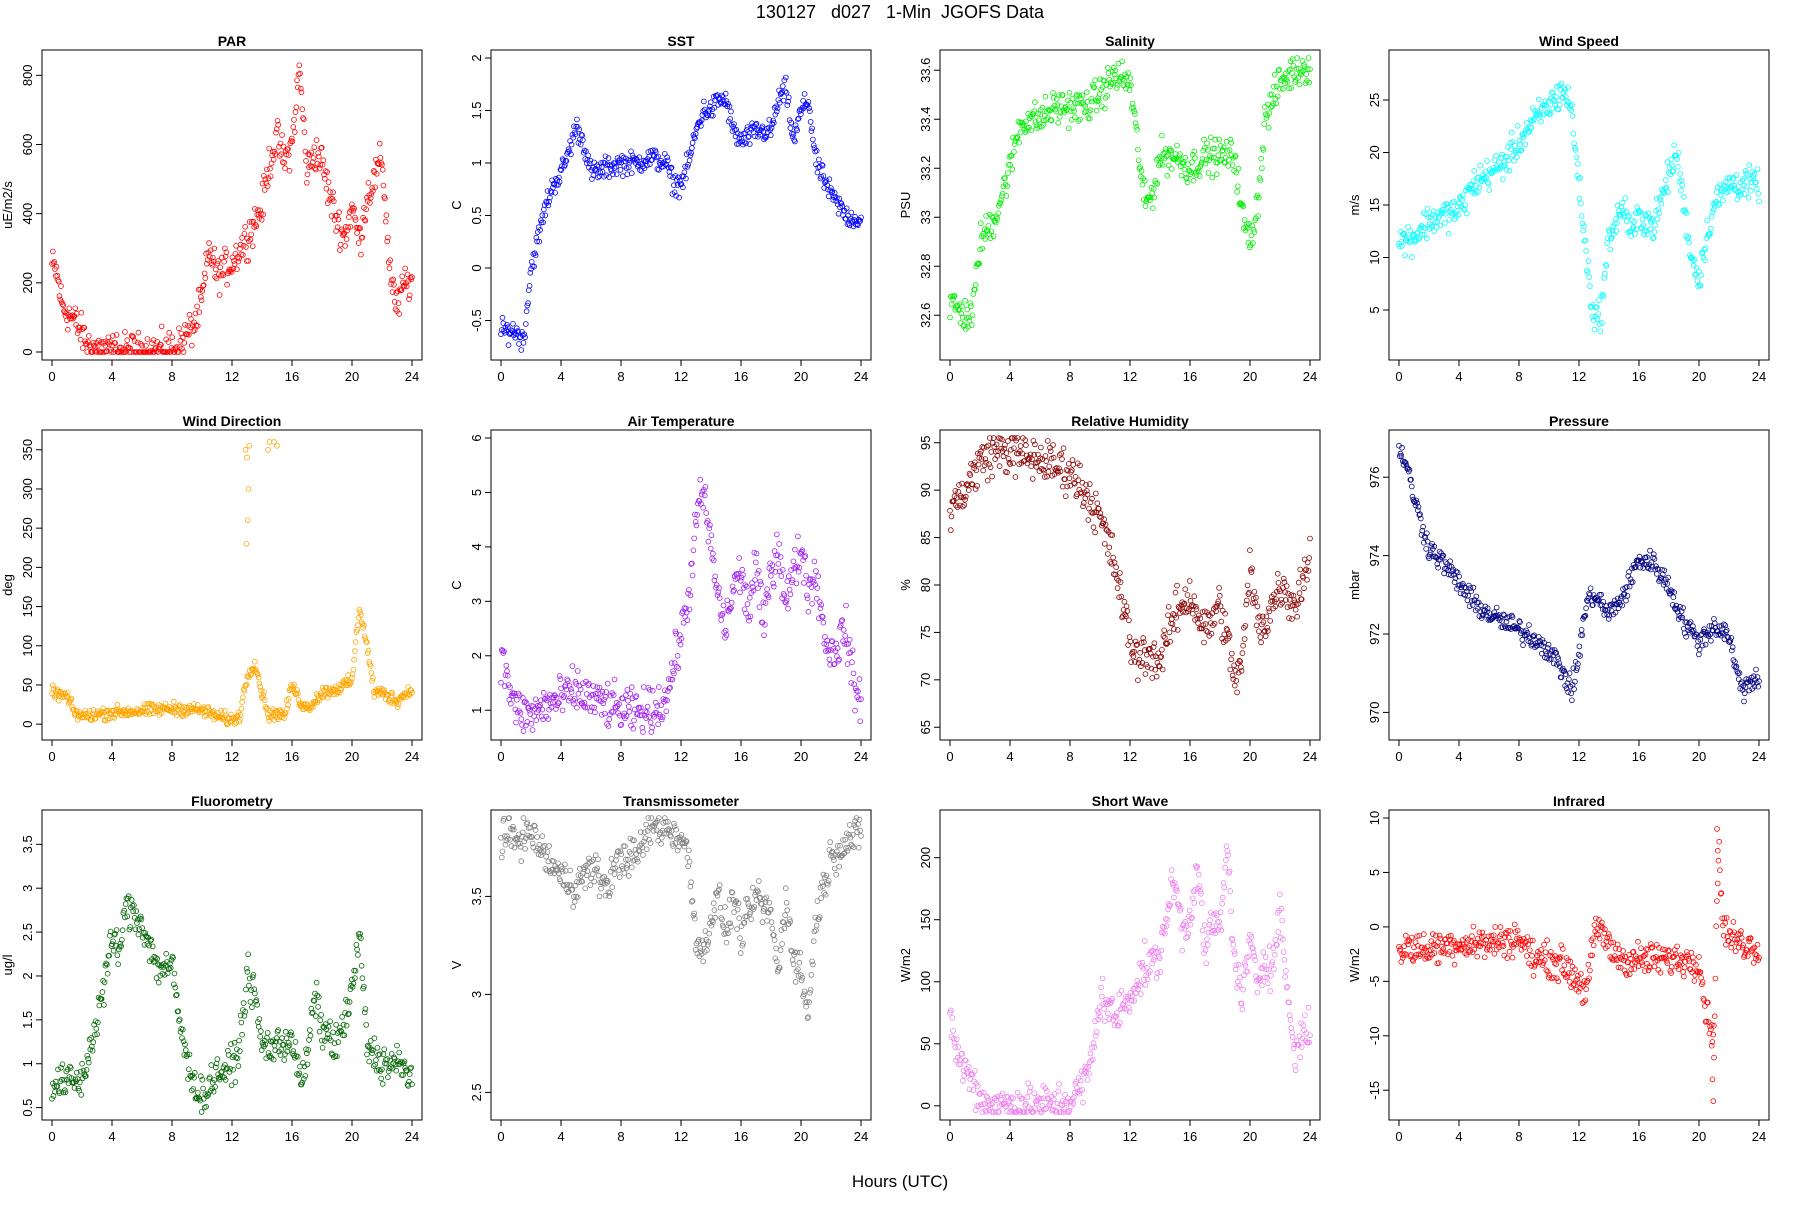 This screenshot has height=1205, width=1800. Describe the element at coordinates (500, 1136) in the screenshot. I see `x-tick-label: 0` at that location.